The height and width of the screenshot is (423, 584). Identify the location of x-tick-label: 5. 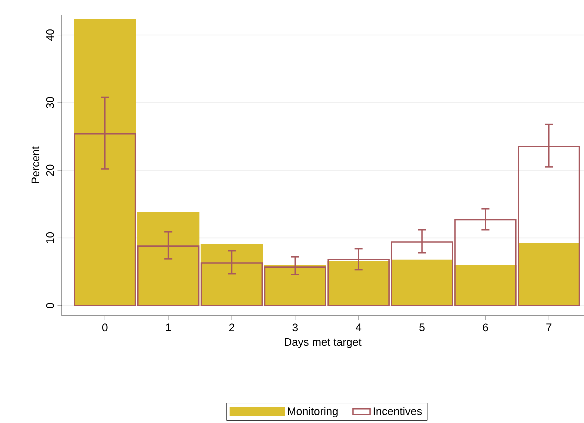
(422, 328).